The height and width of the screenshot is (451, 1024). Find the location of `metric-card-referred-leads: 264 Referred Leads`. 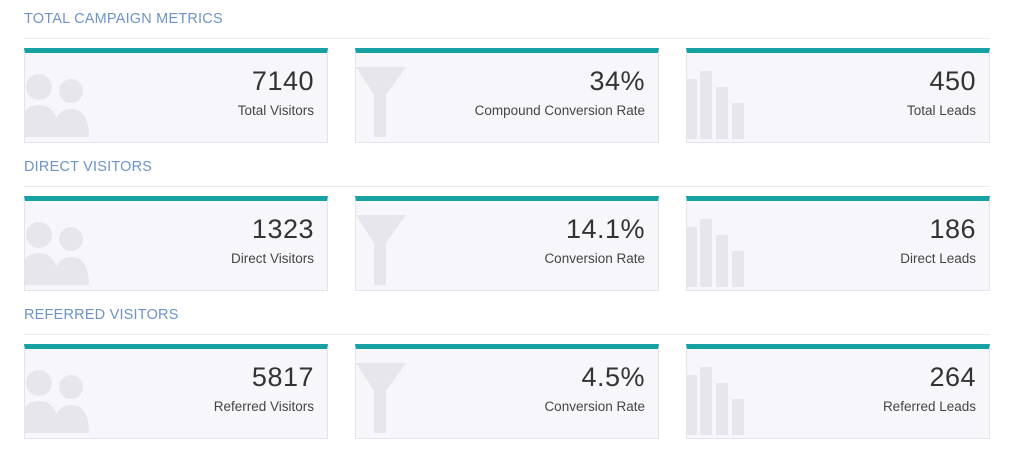

metric-card-referred-leads: 264 Referred Leads is located at coordinates (838, 391).